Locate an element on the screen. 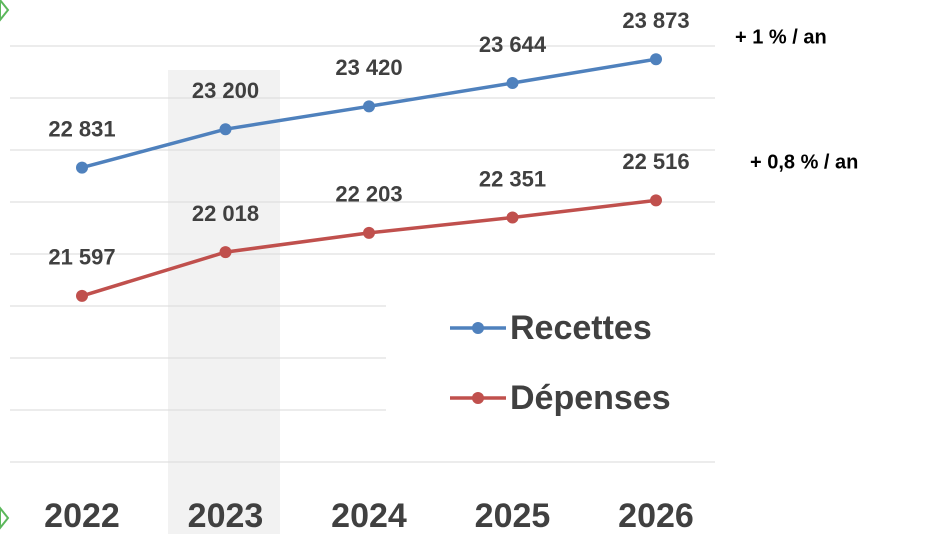  value-label: 22 351 is located at coordinates (512, 178).